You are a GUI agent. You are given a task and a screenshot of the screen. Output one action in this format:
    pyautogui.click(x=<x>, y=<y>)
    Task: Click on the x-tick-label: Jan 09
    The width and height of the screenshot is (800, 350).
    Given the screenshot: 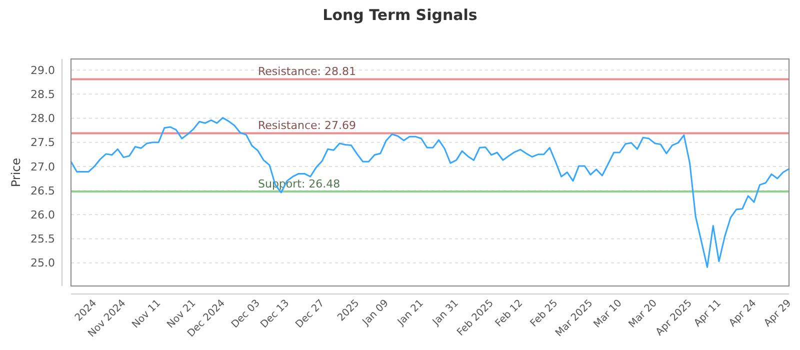 What is the action you would take?
    pyautogui.click(x=375, y=313)
    